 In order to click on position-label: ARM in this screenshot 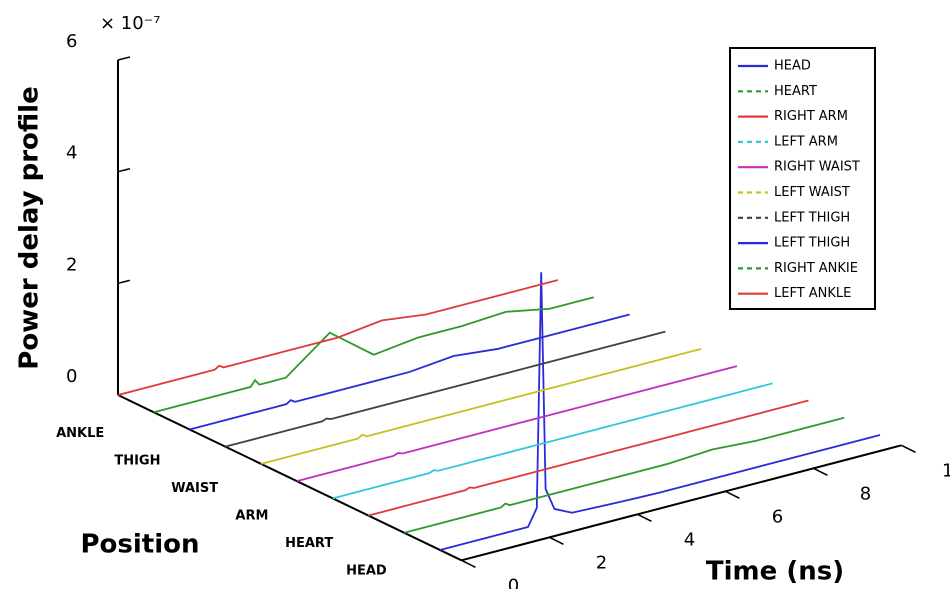, I will do `click(251, 515)`.